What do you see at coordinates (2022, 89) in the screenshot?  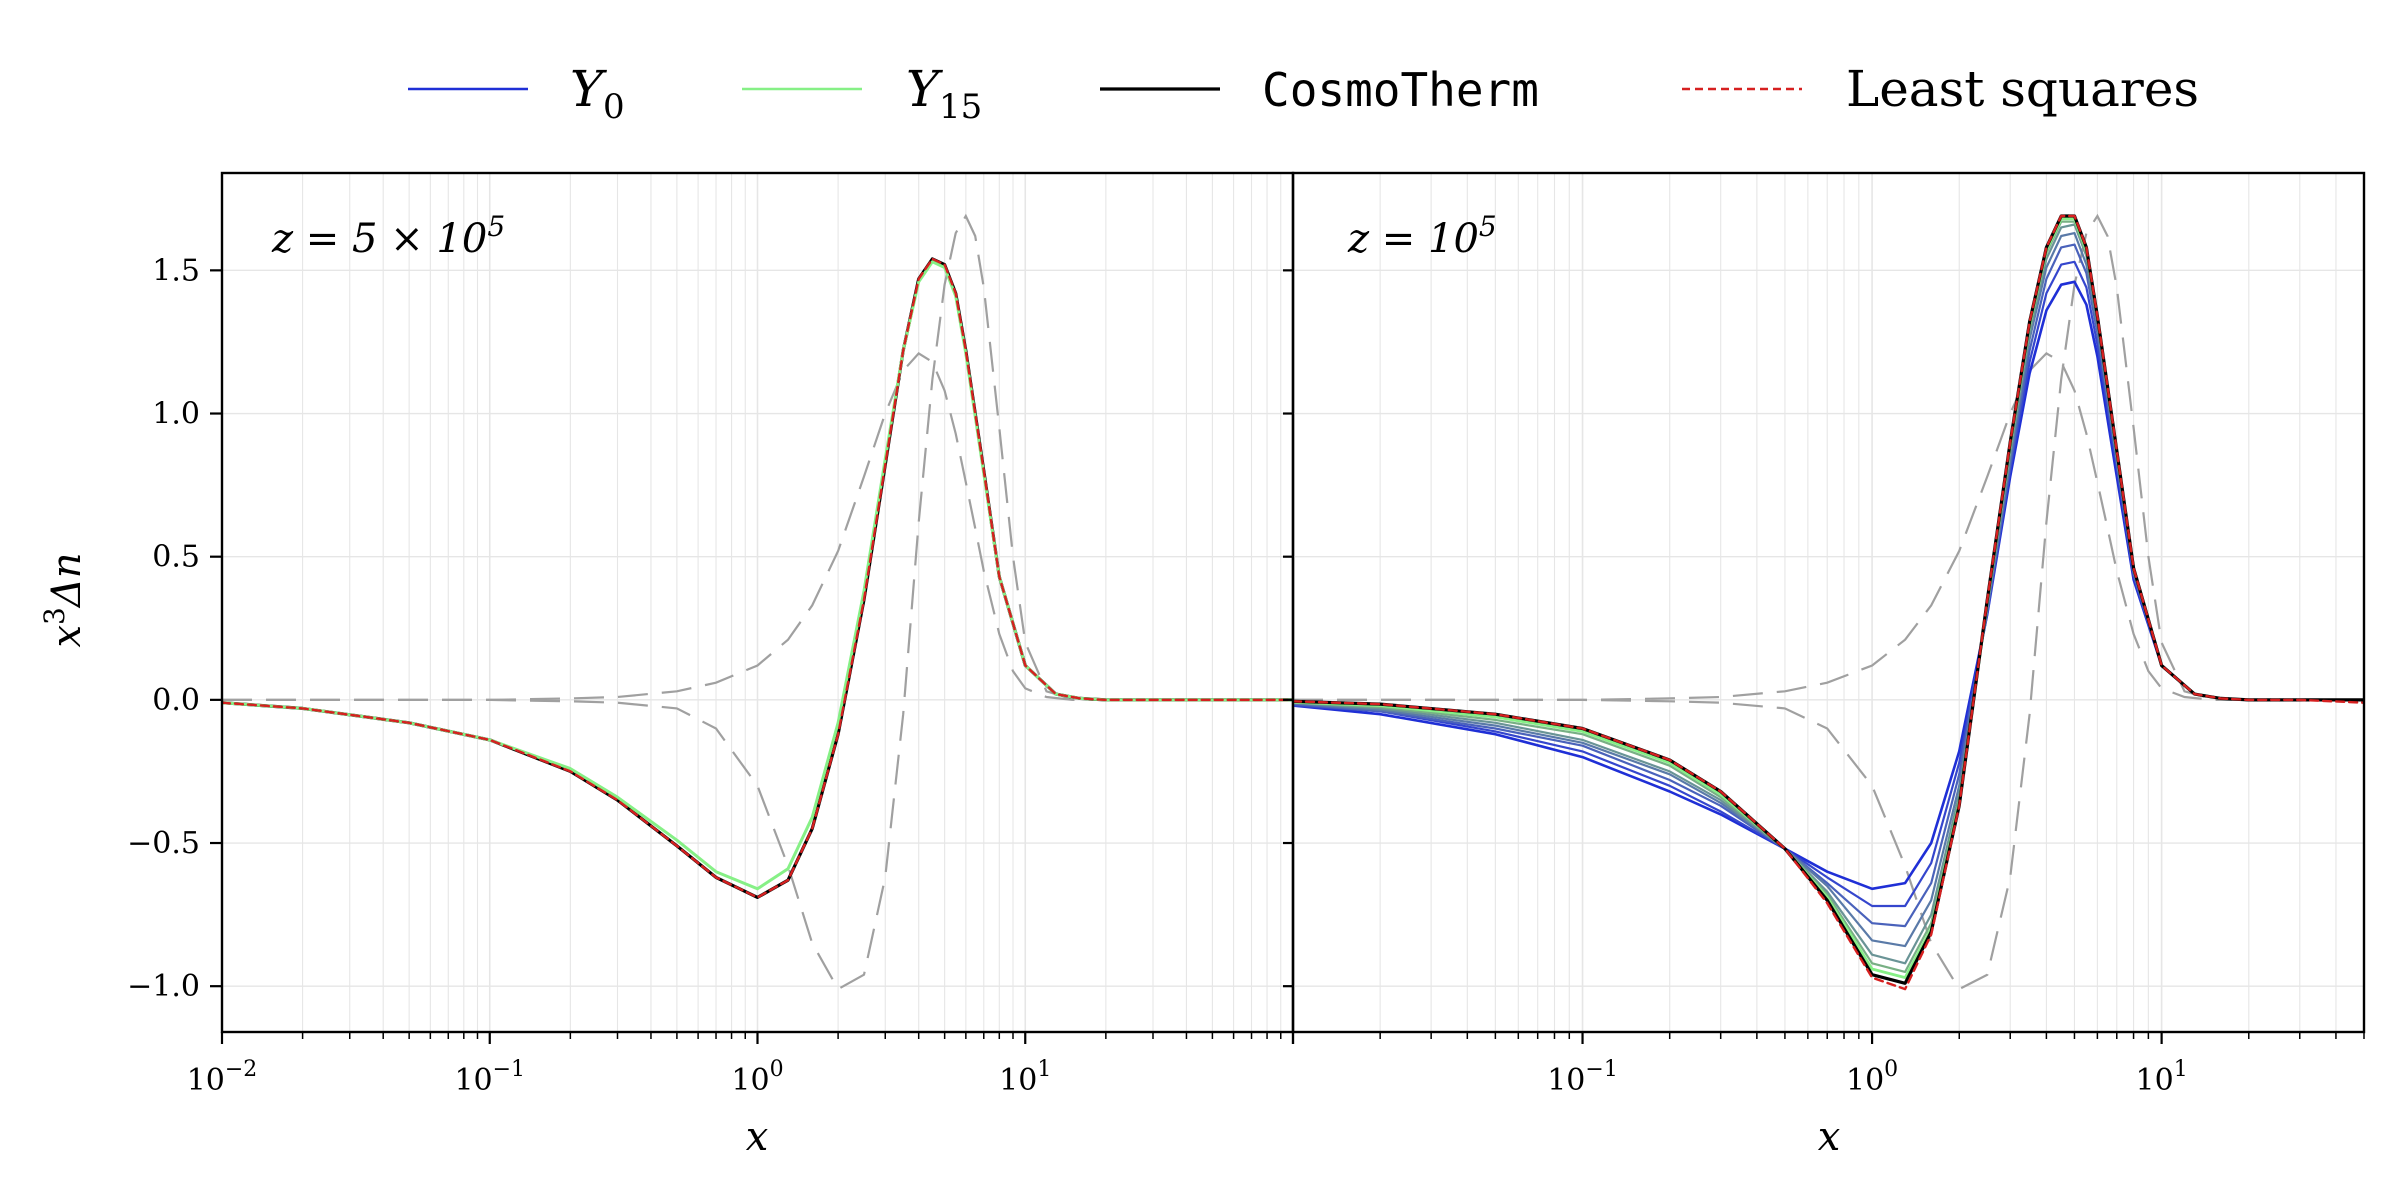 I see `legend-label-least-squares: Least squares` at bounding box center [2022, 89].